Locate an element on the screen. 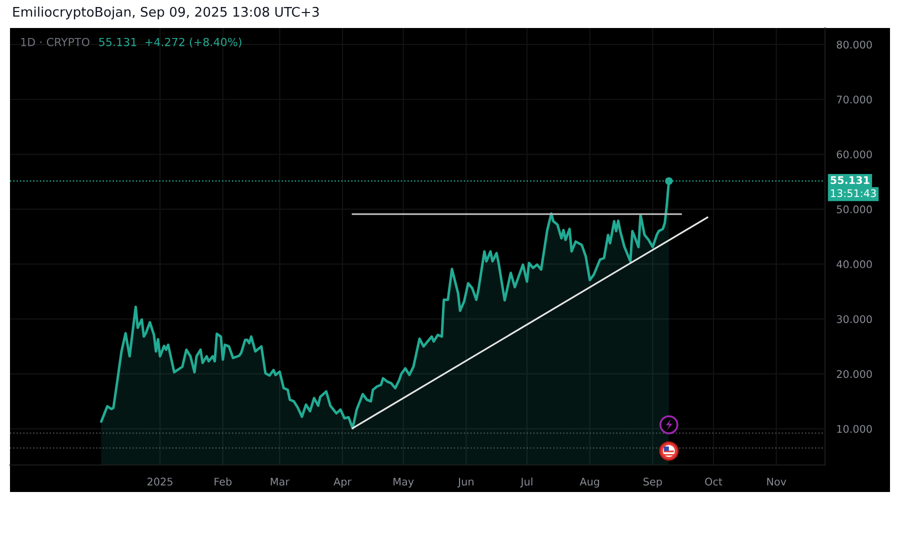 This screenshot has height=553, width=900. y-tick-label: 30.000 is located at coordinates (854, 319).